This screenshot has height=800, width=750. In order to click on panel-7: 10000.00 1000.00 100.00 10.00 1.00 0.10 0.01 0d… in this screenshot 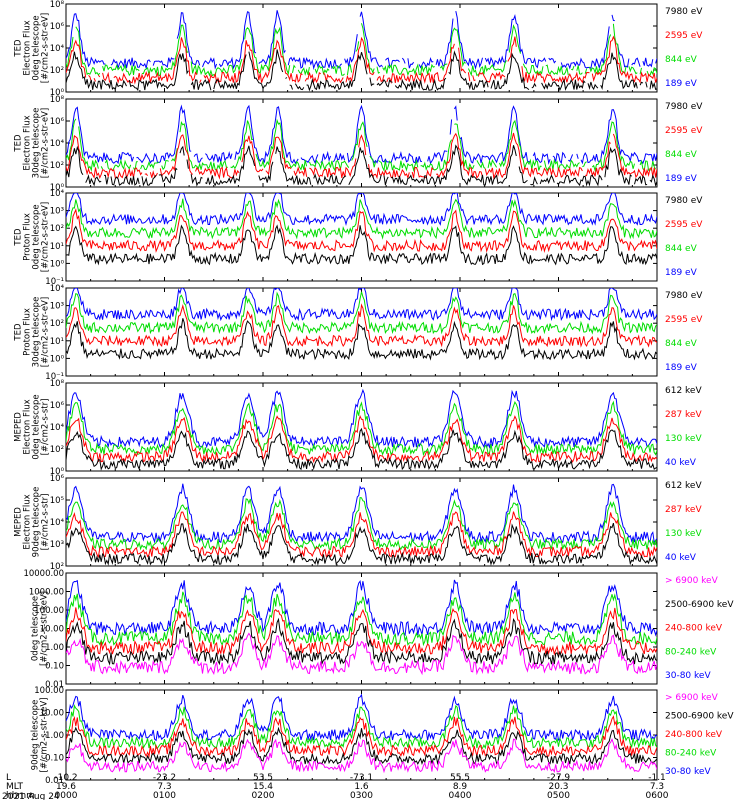, I will do `click(378, 629)`.